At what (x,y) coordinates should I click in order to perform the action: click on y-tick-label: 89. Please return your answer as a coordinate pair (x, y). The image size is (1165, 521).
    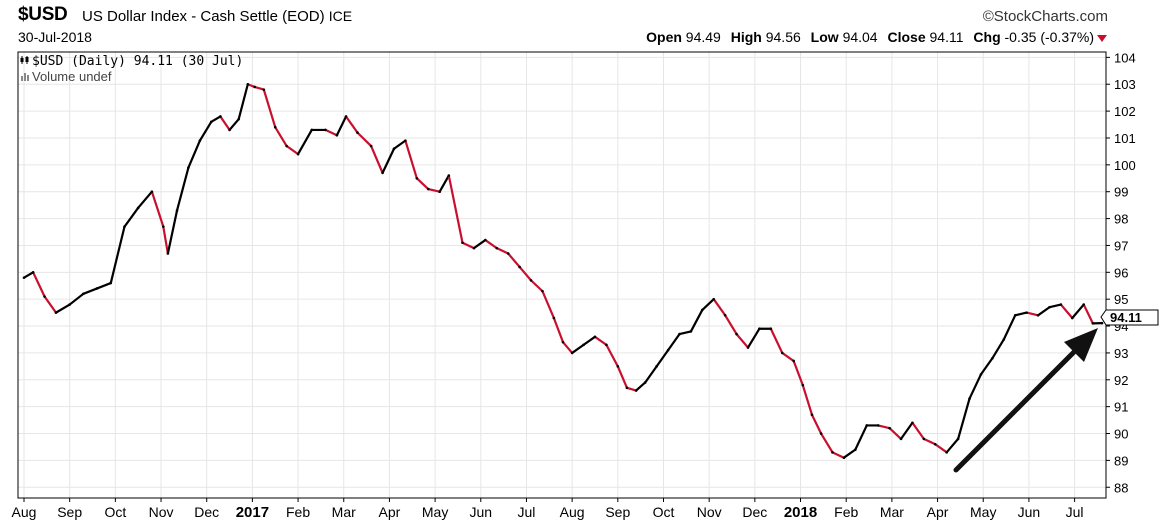
    Looking at the image, I should click on (1121, 460).